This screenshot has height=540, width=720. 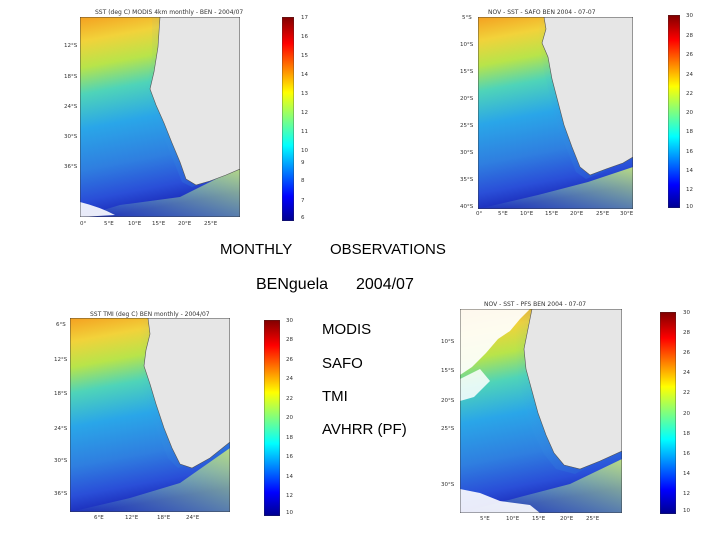 What do you see at coordinates (304, 56) in the screenshot?
I see `modis-colorbar-label: 15` at bounding box center [304, 56].